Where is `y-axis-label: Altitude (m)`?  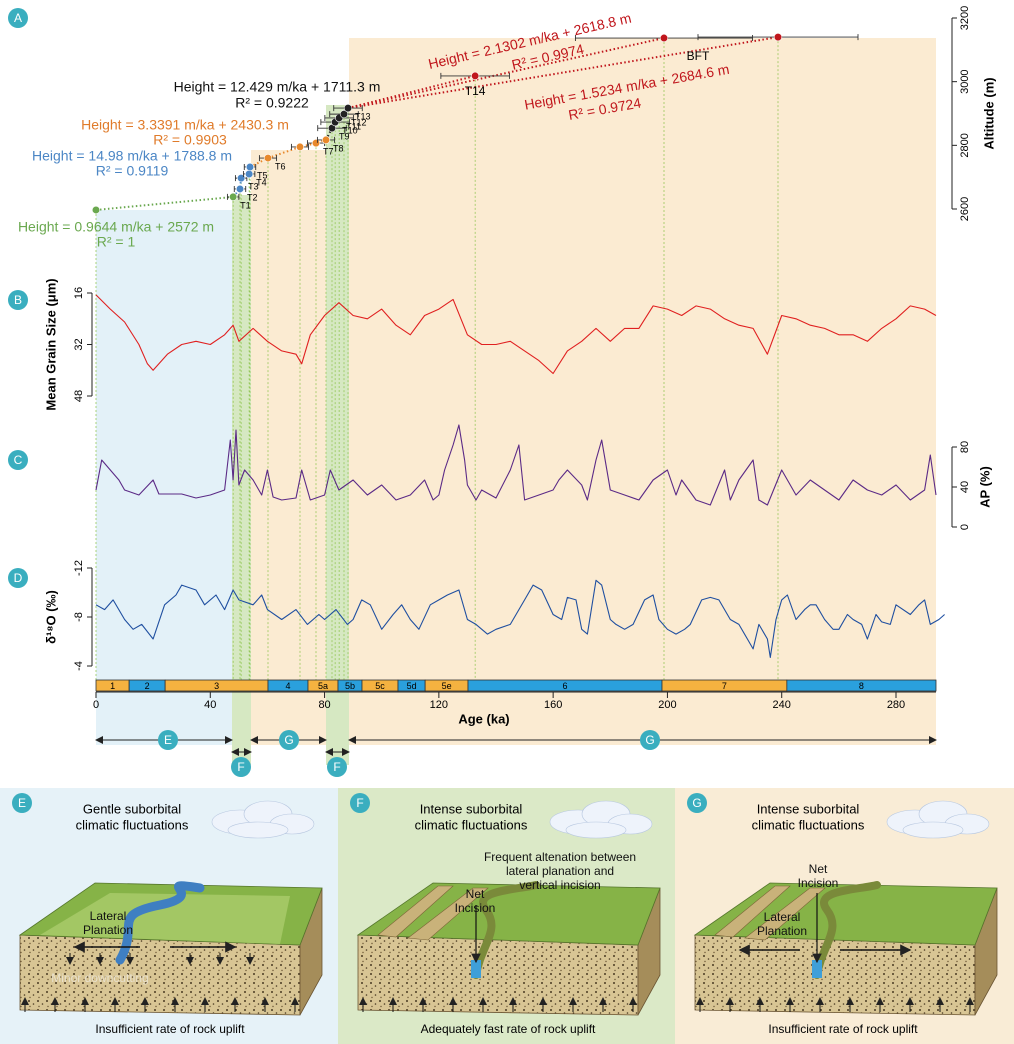 y-axis-label: Altitude (m) is located at coordinates (988, 113).